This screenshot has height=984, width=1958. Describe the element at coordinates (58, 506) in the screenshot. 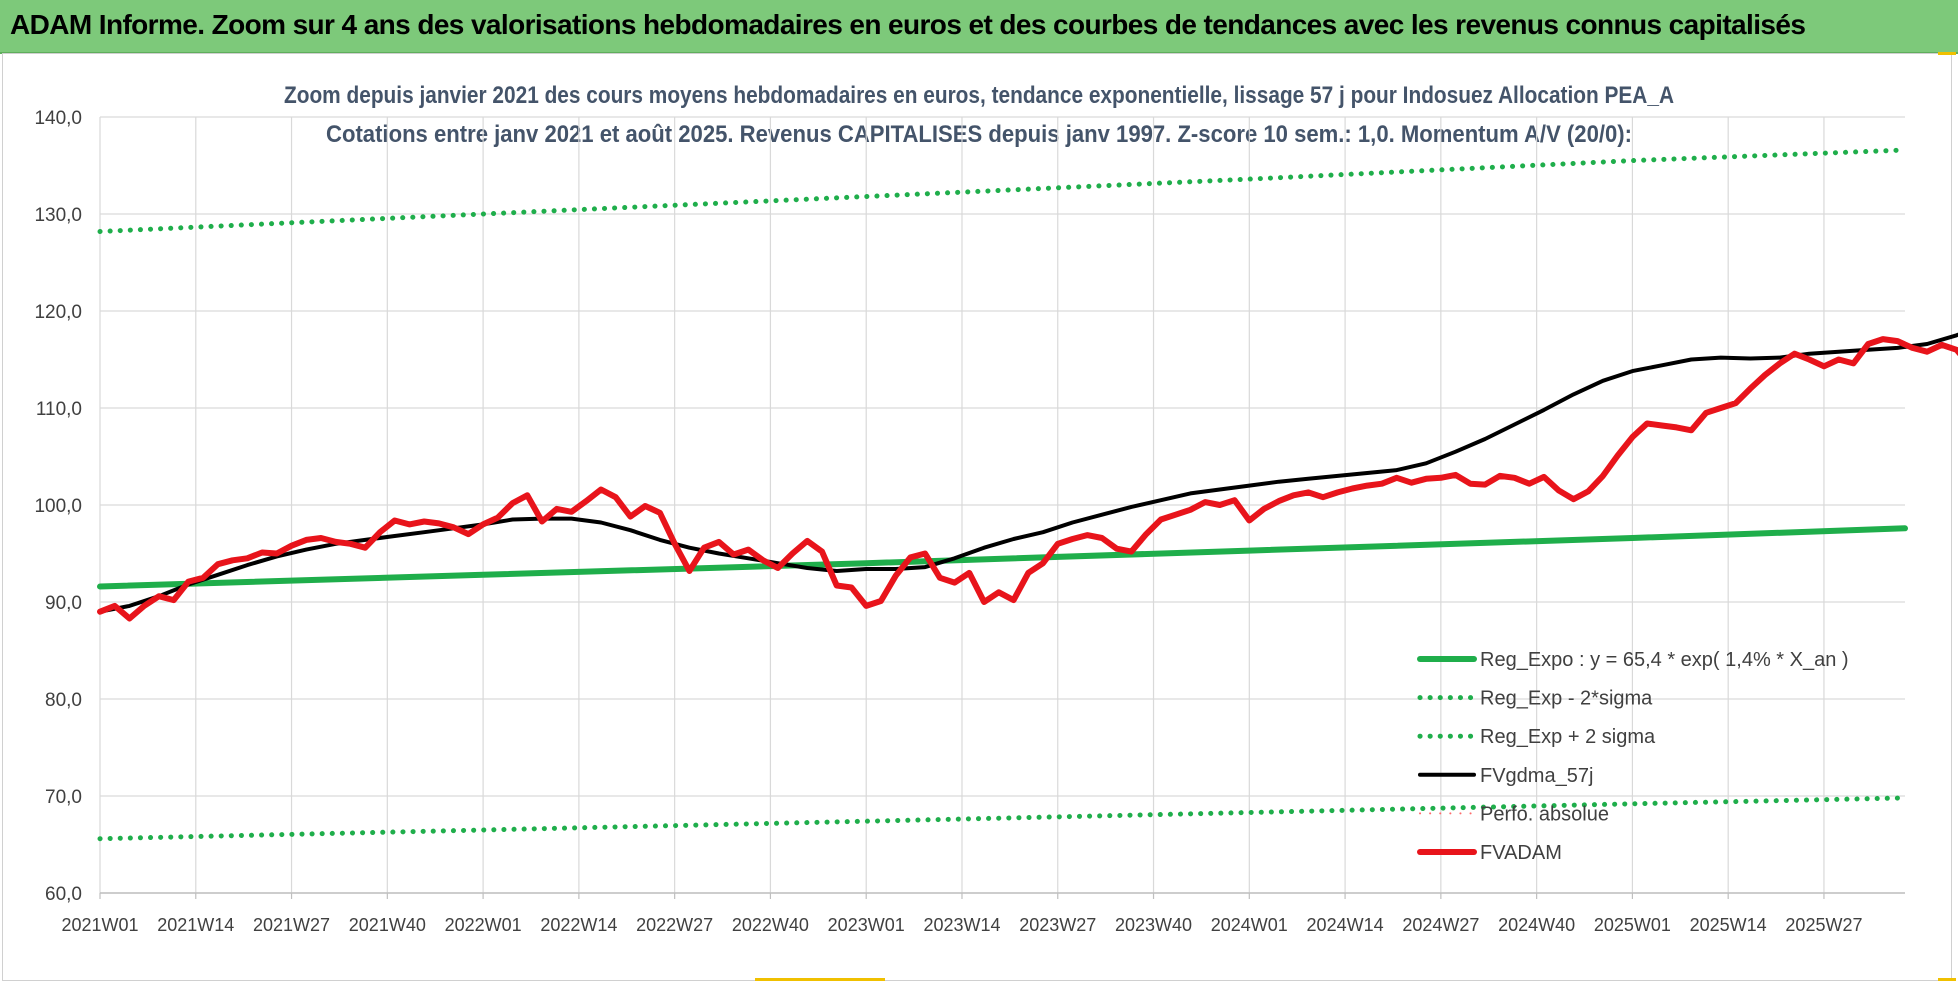

I see `y-tick-label: 100,0` at that location.